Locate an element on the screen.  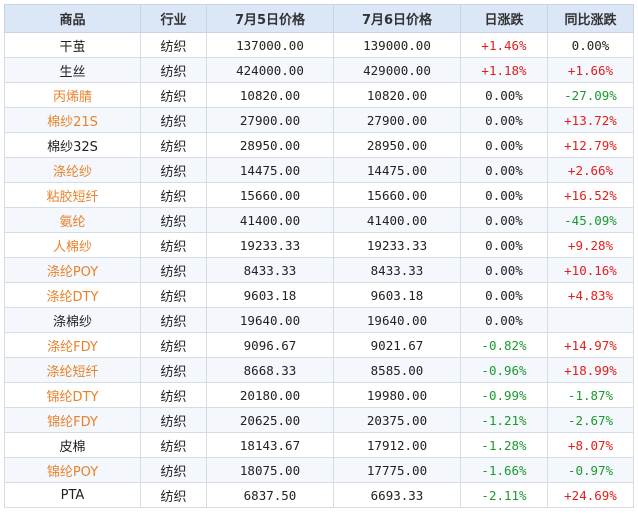
table-row: 锦纶POY 纺织 18075.00 17775.00 -1.66% -0.97% is located at coordinates (319, 470).